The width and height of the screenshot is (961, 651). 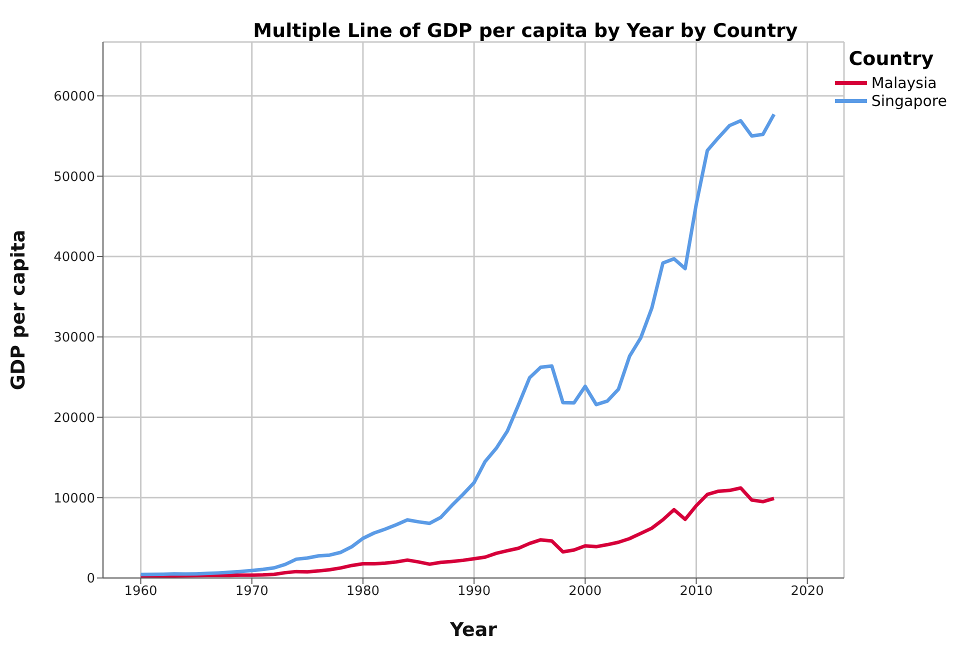 I want to click on y-tick-label: 30000, so click(x=74, y=338).